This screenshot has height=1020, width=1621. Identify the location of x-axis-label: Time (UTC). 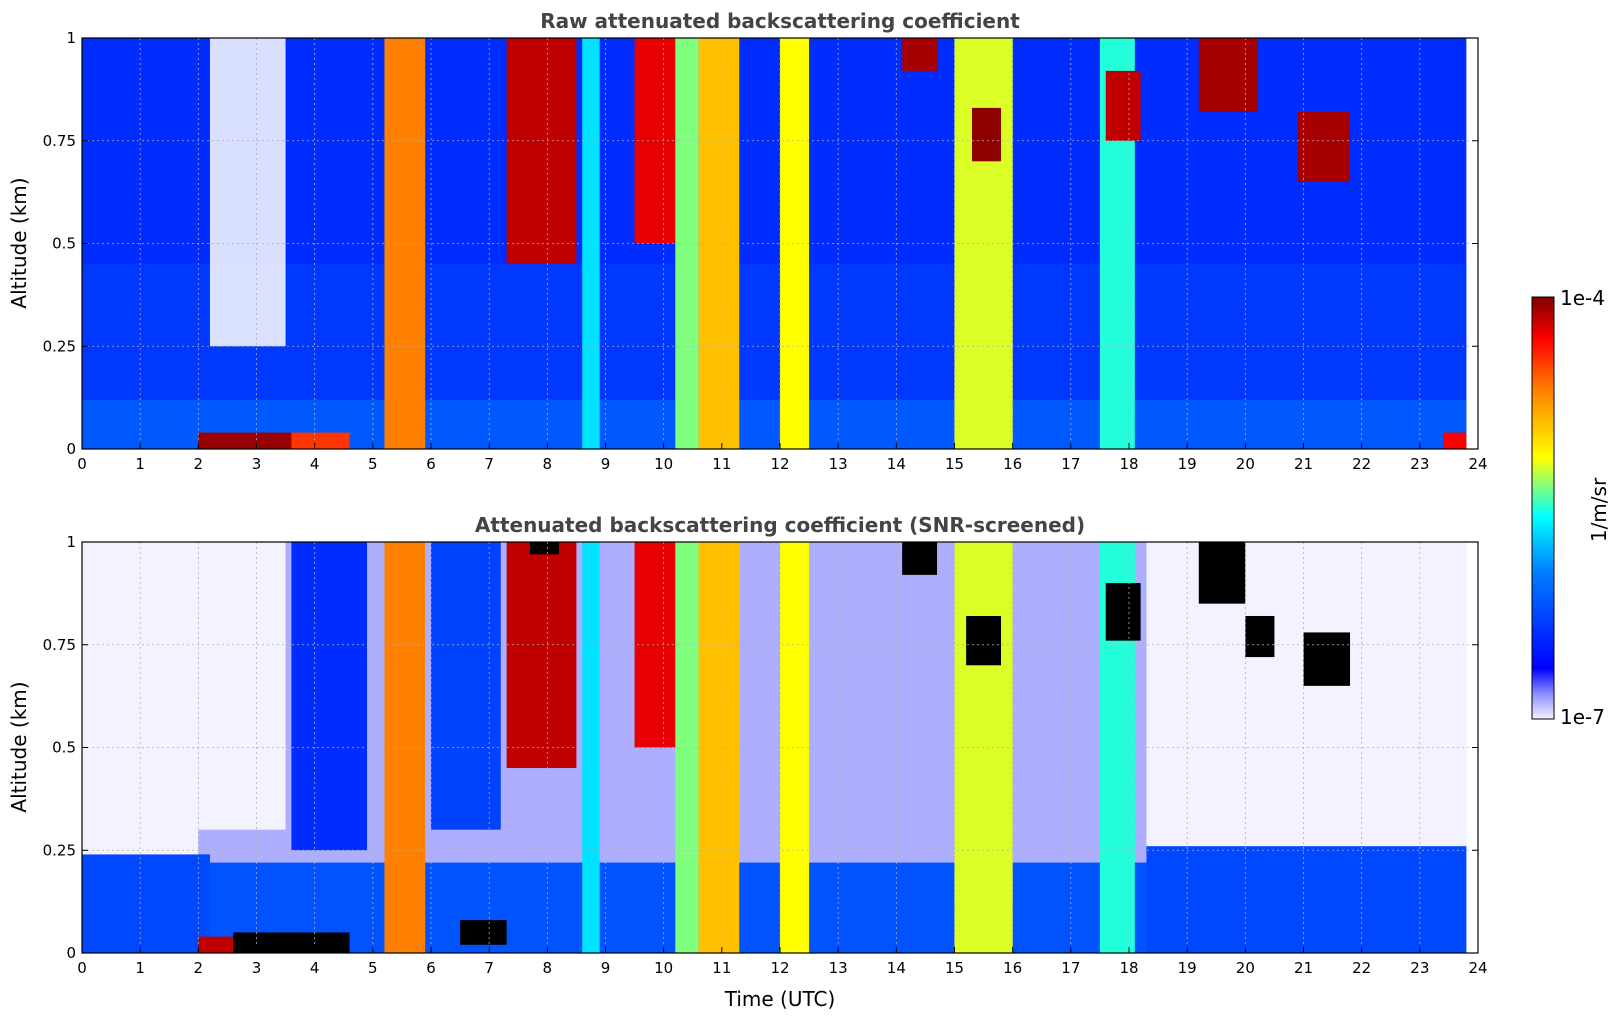
(780, 999).